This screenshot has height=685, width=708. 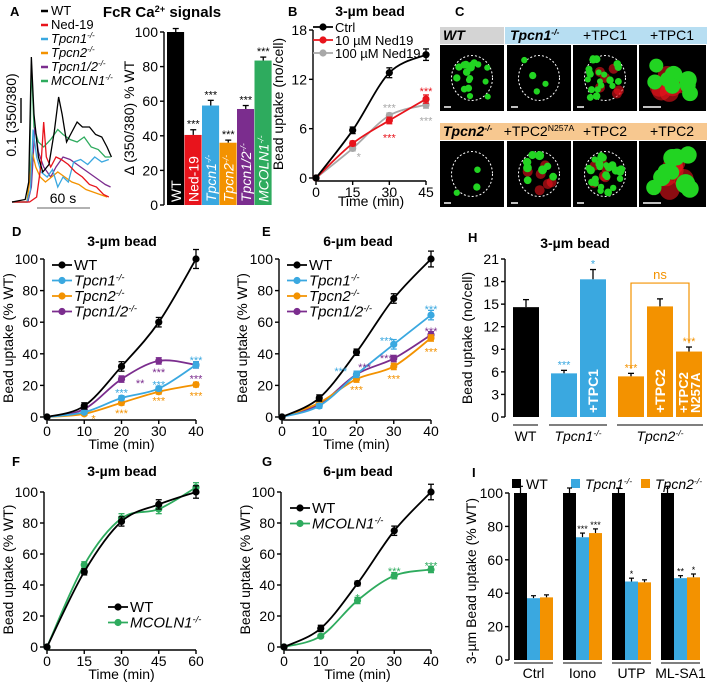 What do you see at coordinates (431, 661) in the screenshot?
I see `x-tick-label: 40` at bounding box center [431, 661].